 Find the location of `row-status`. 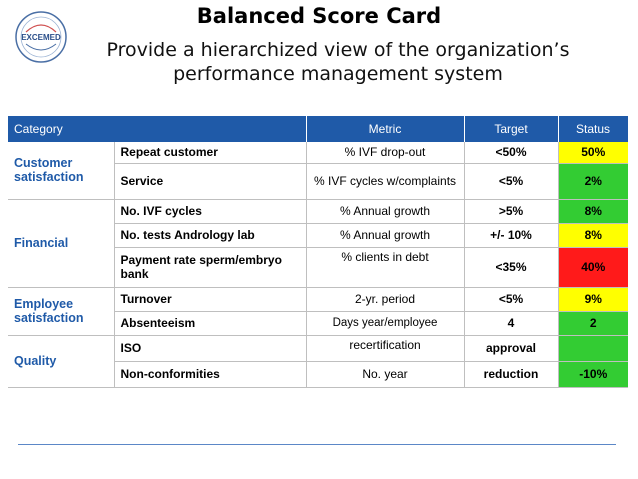

row-status is located at coordinates (593, 348).